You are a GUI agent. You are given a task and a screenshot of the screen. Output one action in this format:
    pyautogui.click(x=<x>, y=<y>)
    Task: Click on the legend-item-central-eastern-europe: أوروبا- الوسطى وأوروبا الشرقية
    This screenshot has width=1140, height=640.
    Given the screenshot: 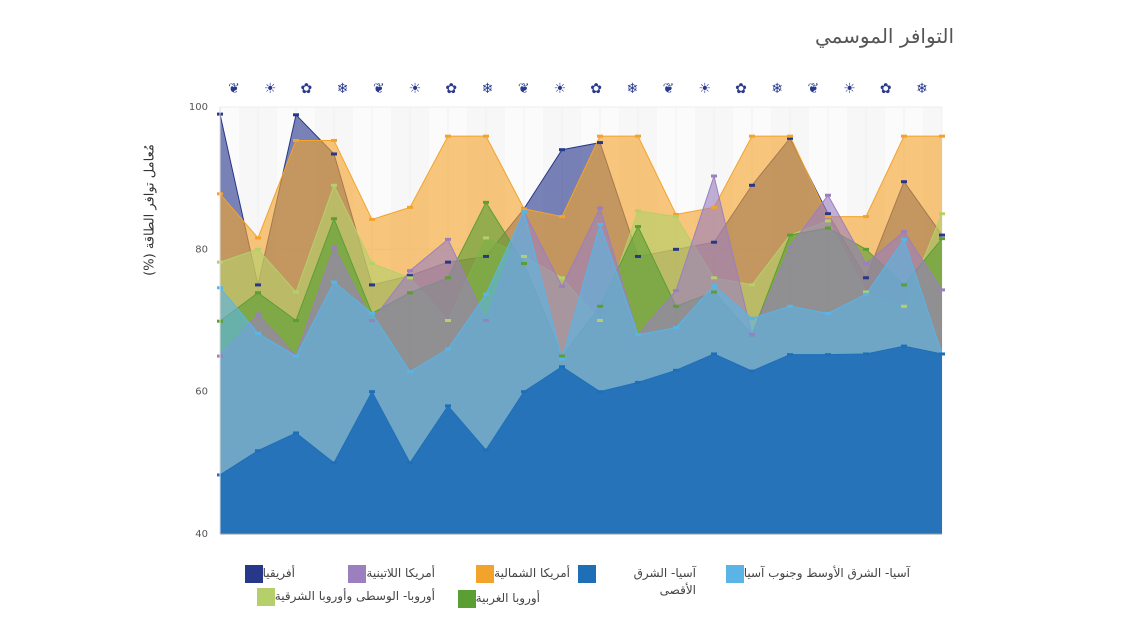 What is the action you would take?
    pyautogui.click(x=342, y=597)
    